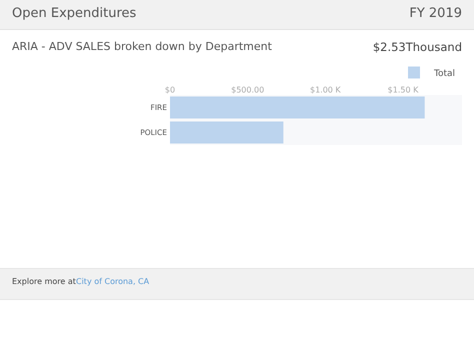 This screenshot has width=474, height=346. What do you see at coordinates (74, 13) in the screenshot?
I see `chart-title: Open Expenditures` at bounding box center [74, 13].